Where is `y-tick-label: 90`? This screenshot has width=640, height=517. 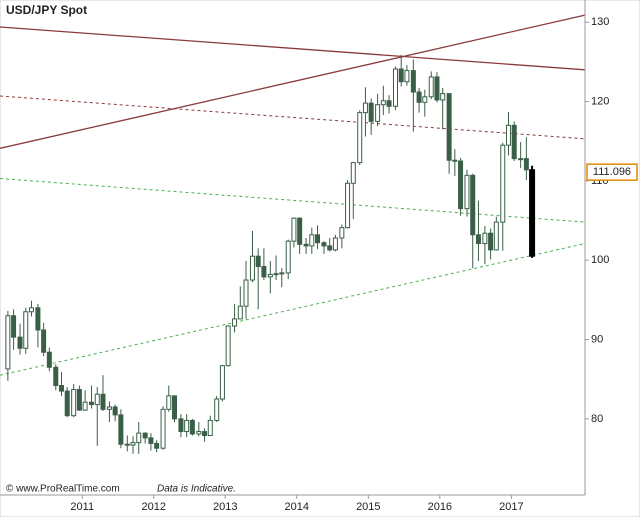 y-tick-label: 90 is located at coordinates (597, 339).